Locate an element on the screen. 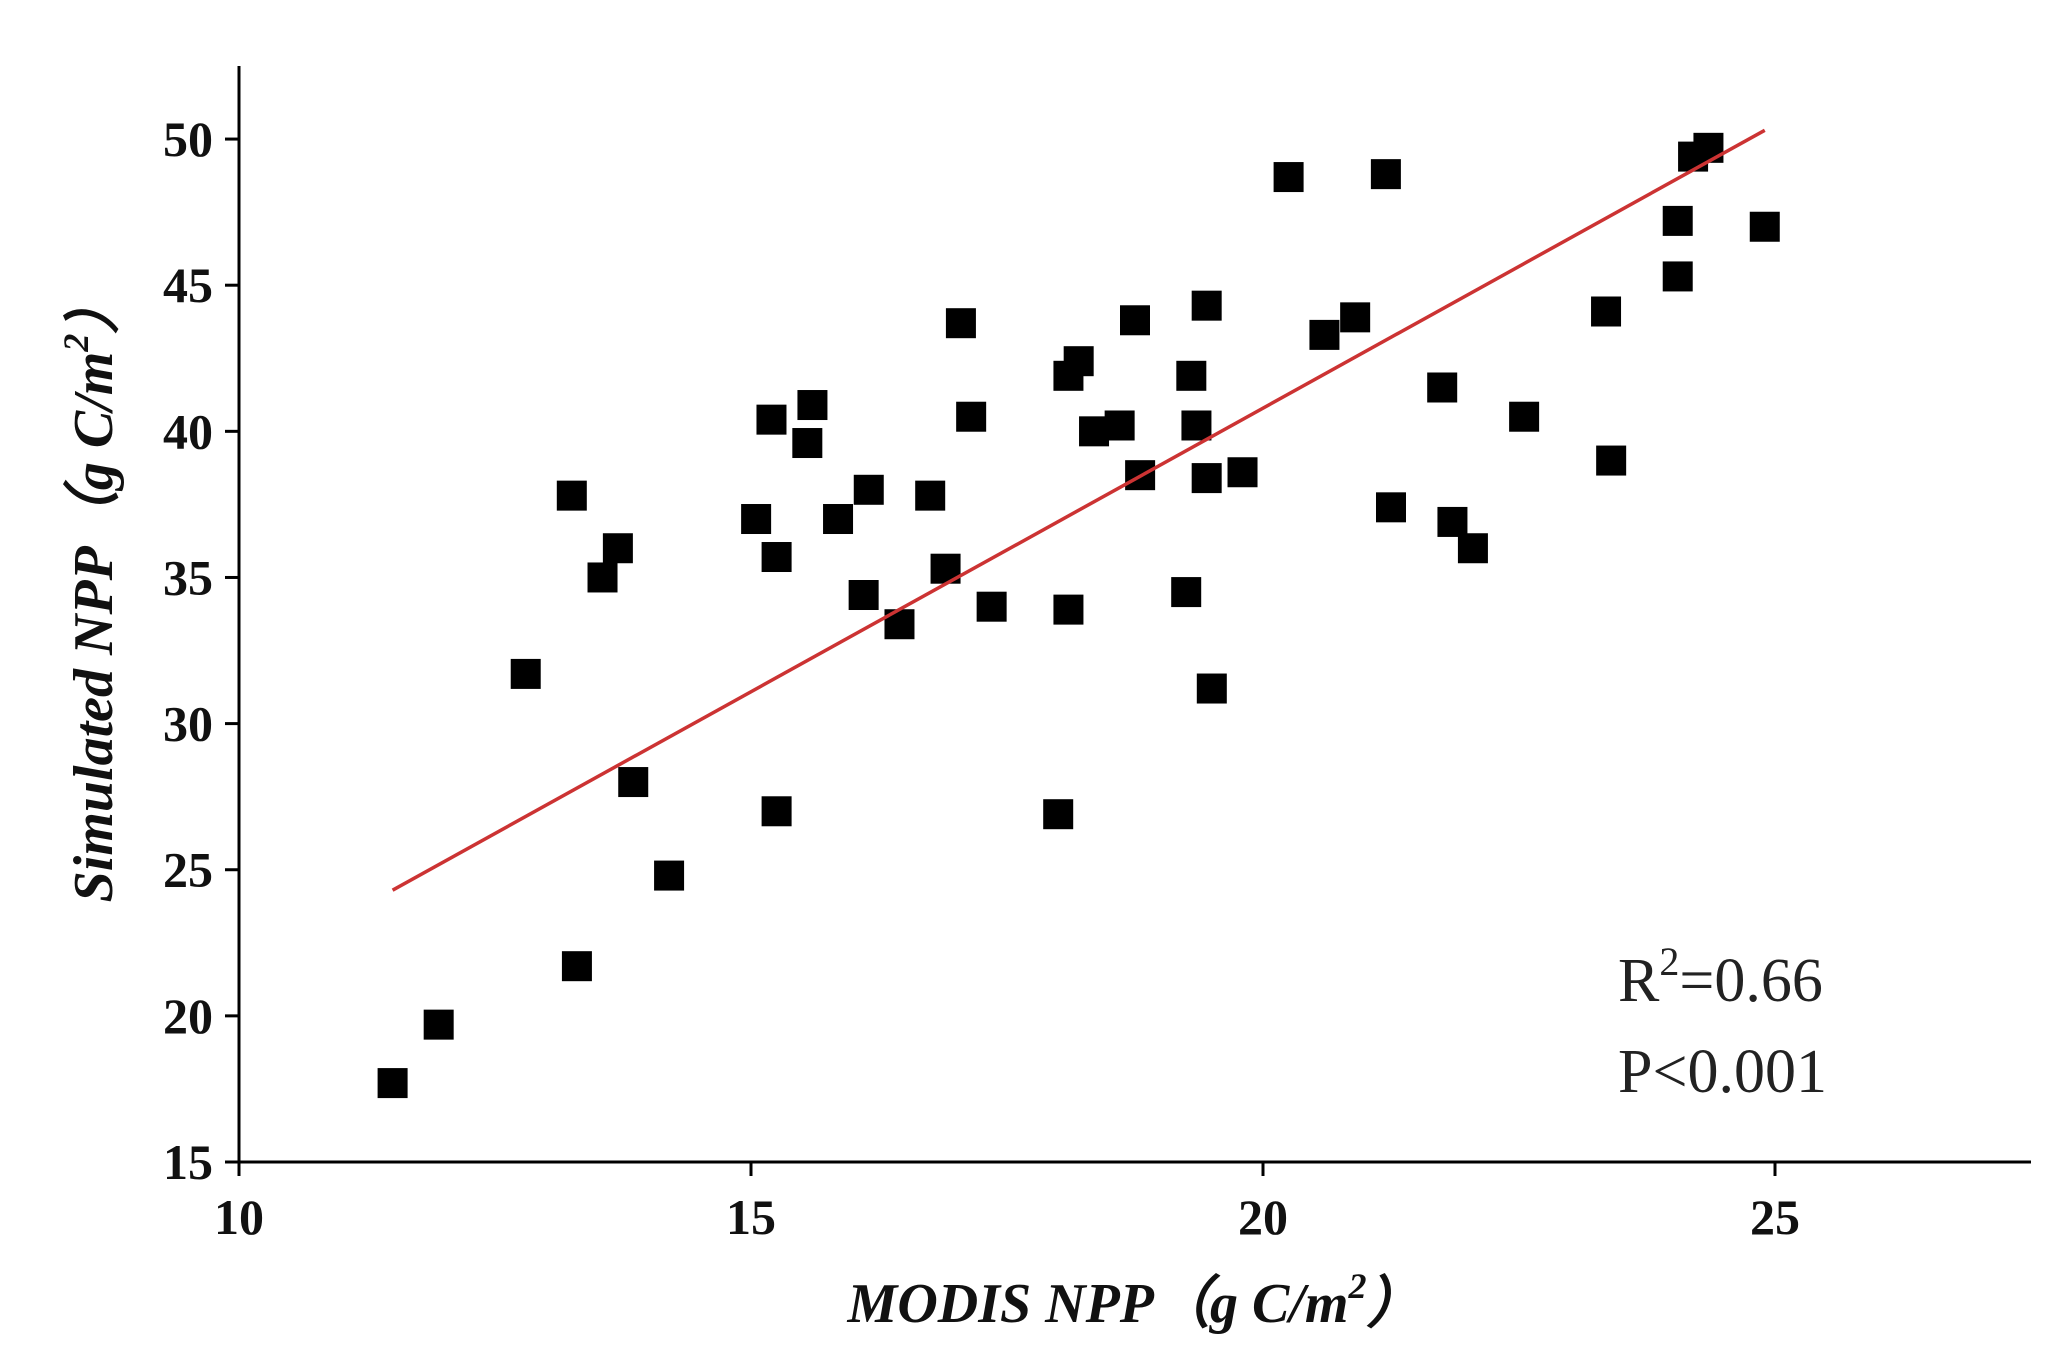 The image size is (2061, 1357). y-tick-label: 45 is located at coordinates (188, 285).